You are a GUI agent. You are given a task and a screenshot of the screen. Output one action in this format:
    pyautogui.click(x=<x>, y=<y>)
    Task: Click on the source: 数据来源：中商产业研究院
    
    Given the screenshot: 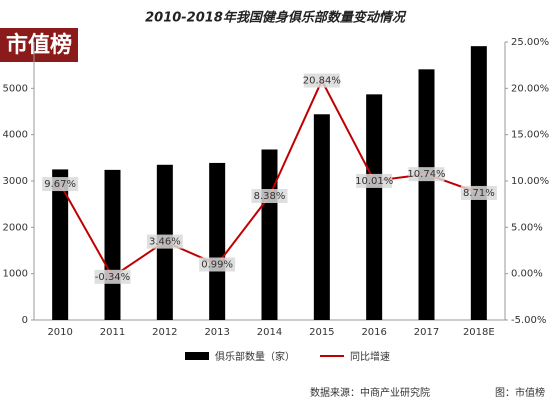 What is the action you would take?
    pyautogui.click(x=370, y=392)
    